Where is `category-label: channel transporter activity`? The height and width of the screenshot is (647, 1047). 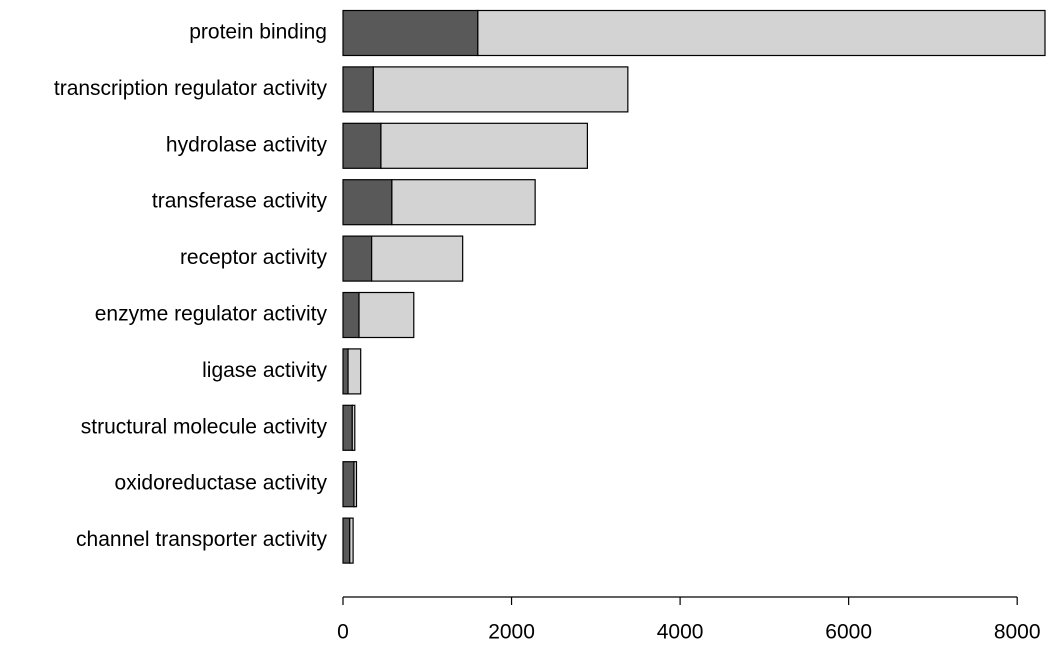
category-label: channel transporter activity is located at coordinates (201, 539).